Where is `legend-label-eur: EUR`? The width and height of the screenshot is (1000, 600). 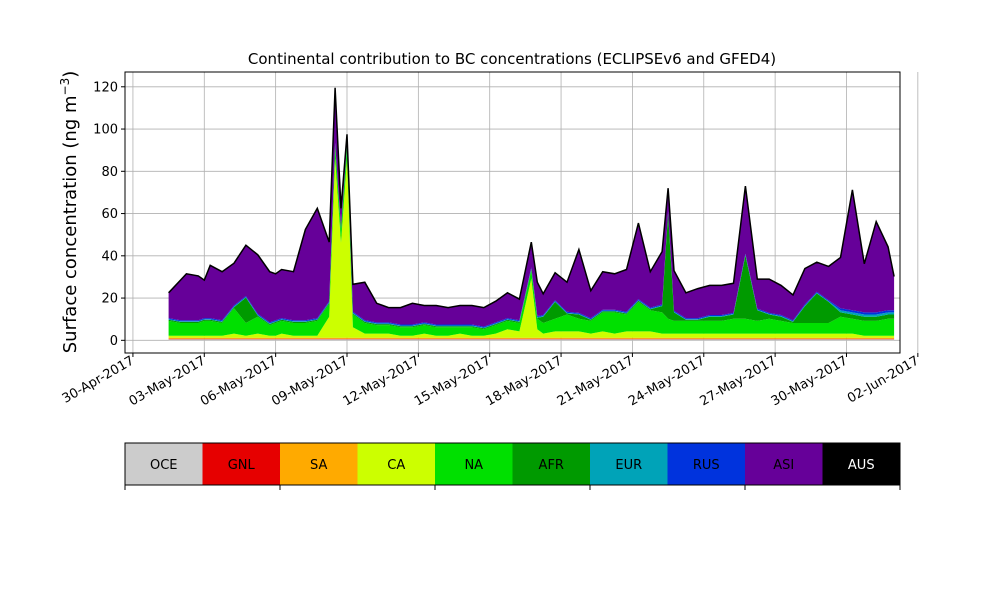 legend-label-eur: EUR is located at coordinates (628, 465).